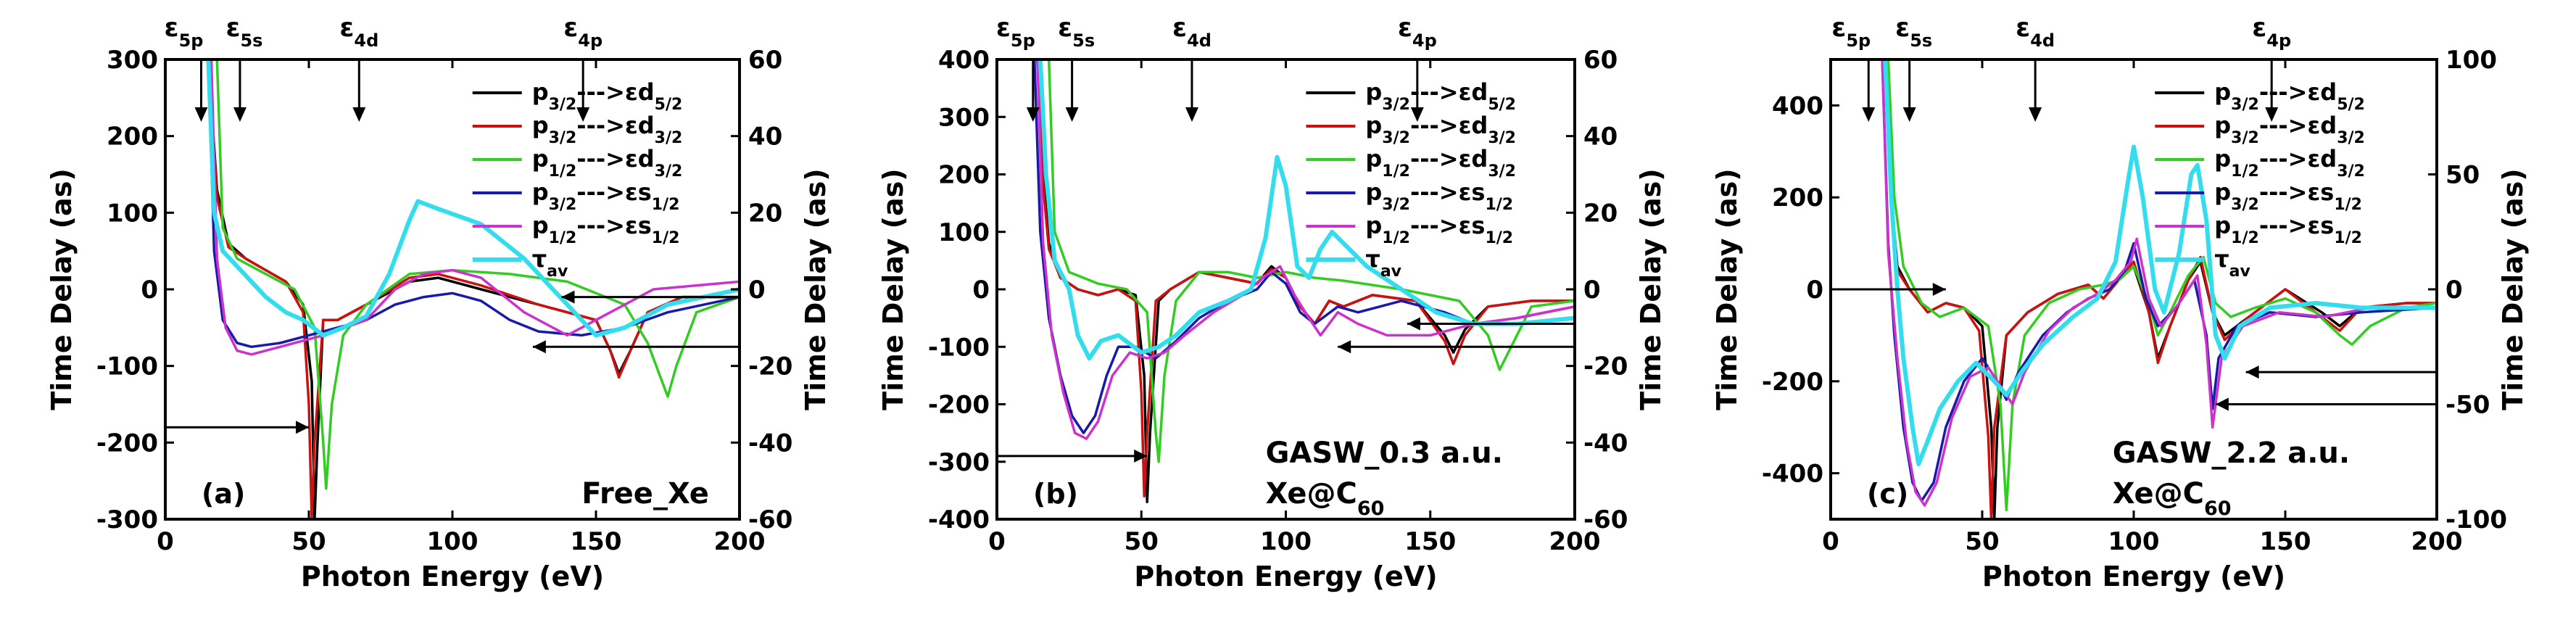 The width and height of the screenshot is (2576, 620). I want to click on y2-tick-label: 60, so click(765, 60).